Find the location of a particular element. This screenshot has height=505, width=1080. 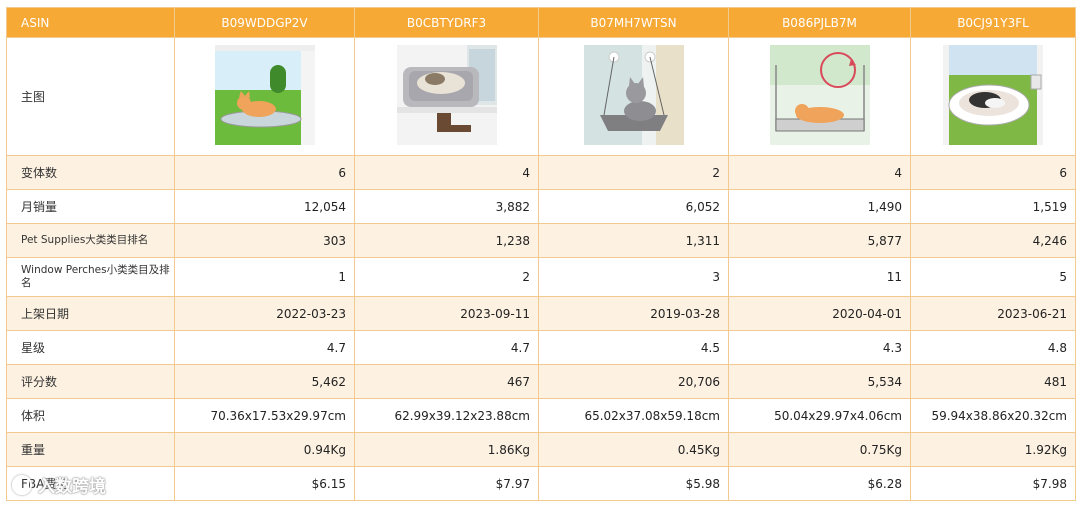

row-label-fba: FBA费用 is located at coordinates (90, 483).